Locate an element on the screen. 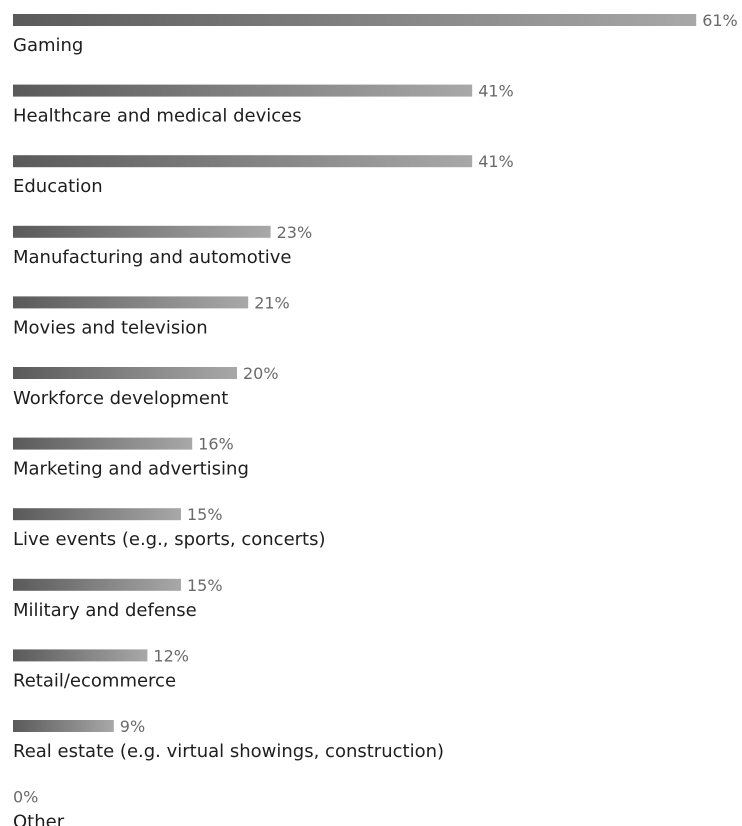 The height and width of the screenshot is (826, 742). value-label-11: 0% is located at coordinates (25, 797).